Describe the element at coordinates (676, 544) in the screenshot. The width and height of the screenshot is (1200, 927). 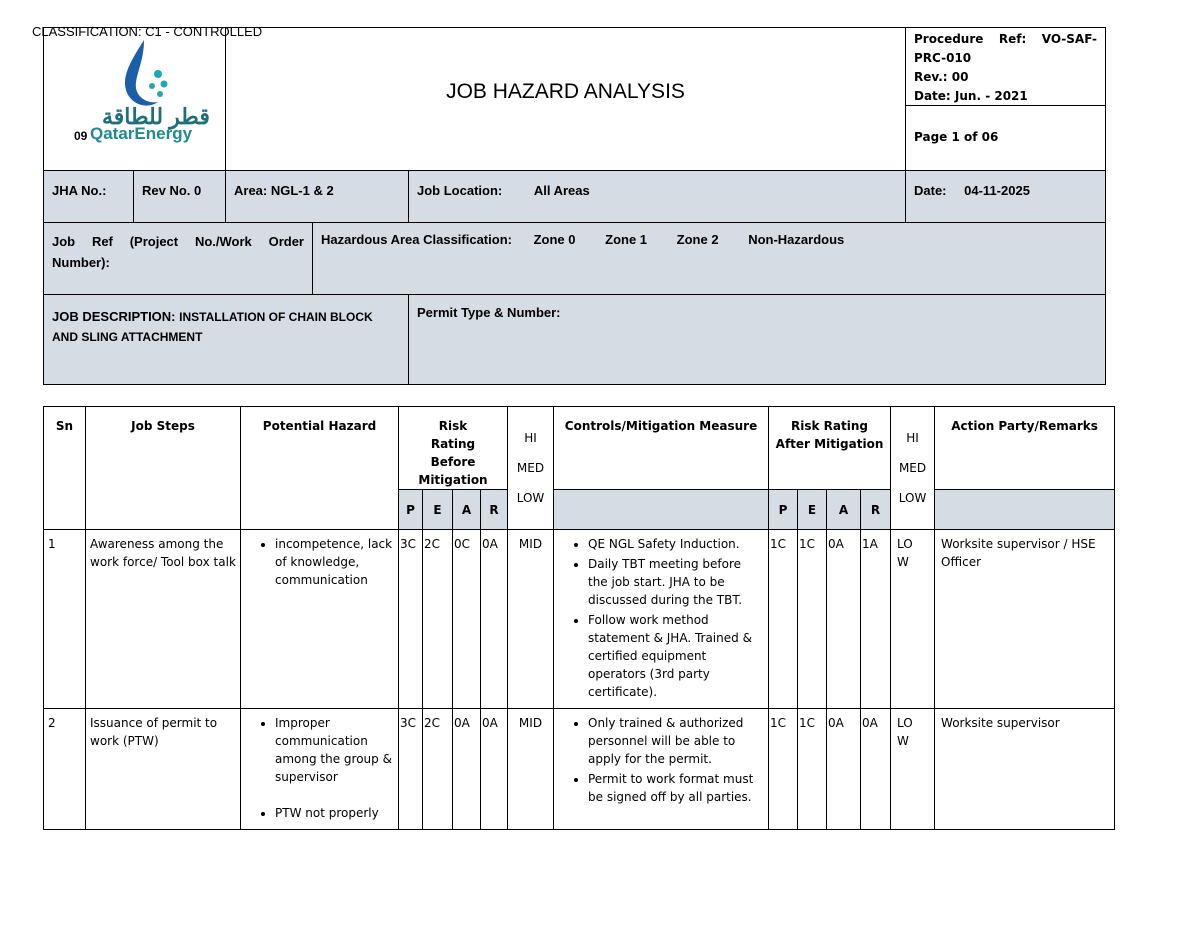
I see `control: QE NGL Safety Induction.` at that location.